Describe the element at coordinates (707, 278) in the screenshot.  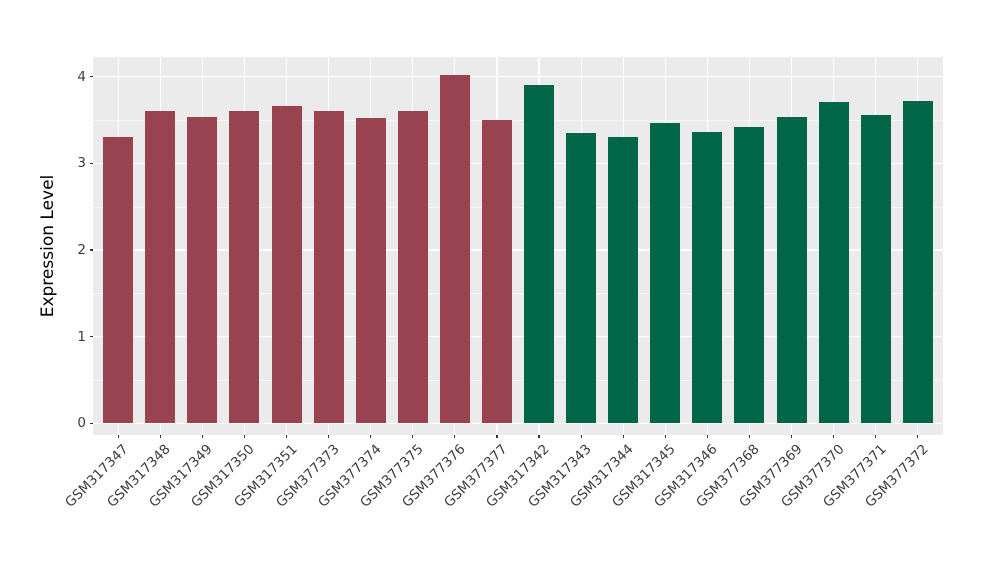
I see `bar-GSM317346` at that location.